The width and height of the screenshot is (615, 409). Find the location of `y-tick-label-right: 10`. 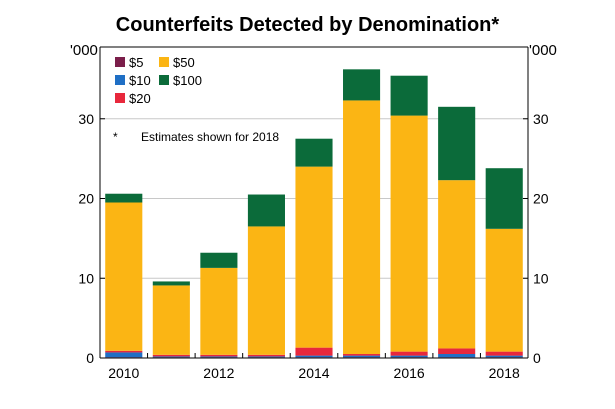

y-tick-label-right: 10 is located at coordinates (541, 278).